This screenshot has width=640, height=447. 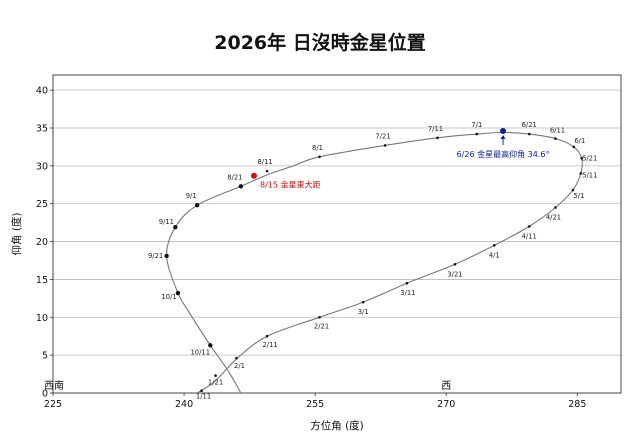 I want to click on date-label: 7/21, so click(x=382, y=136).